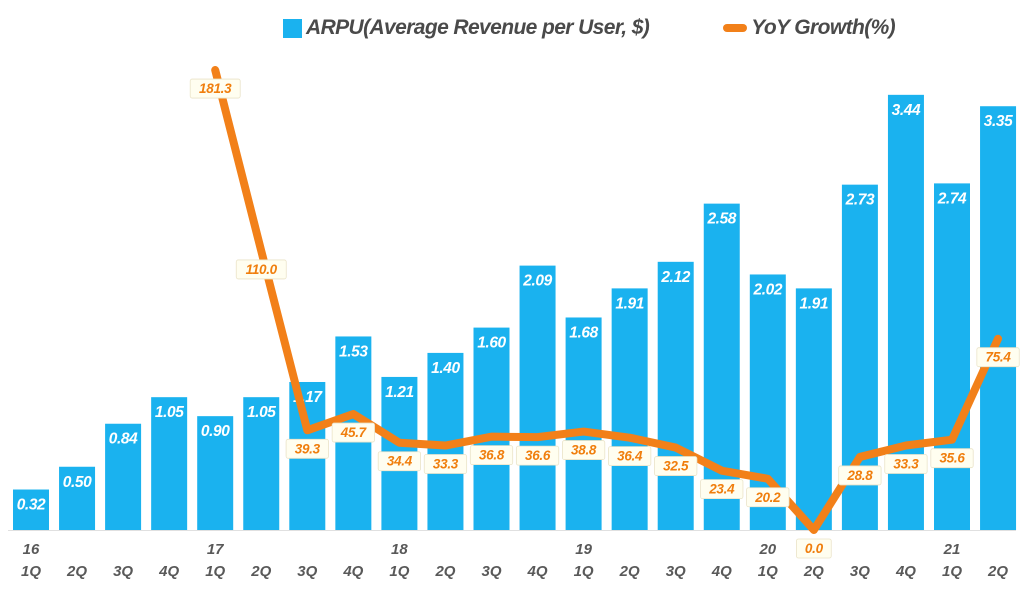 Image resolution: width=1024 pixels, height=591 pixels. I want to click on yoy-value-label: 45.7, so click(354, 432).